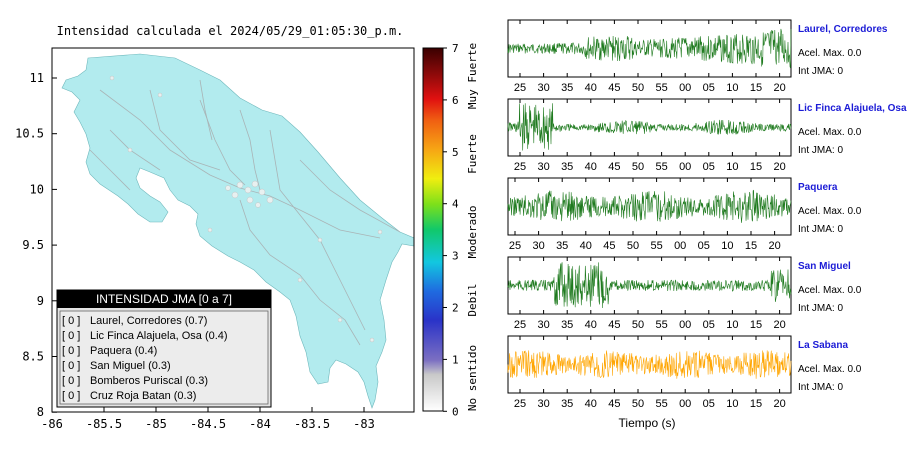 The image size is (910, 460). What do you see at coordinates (37, 78) in the screenshot?
I see `map-y-tick-label: 11` at bounding box center [37, 78].